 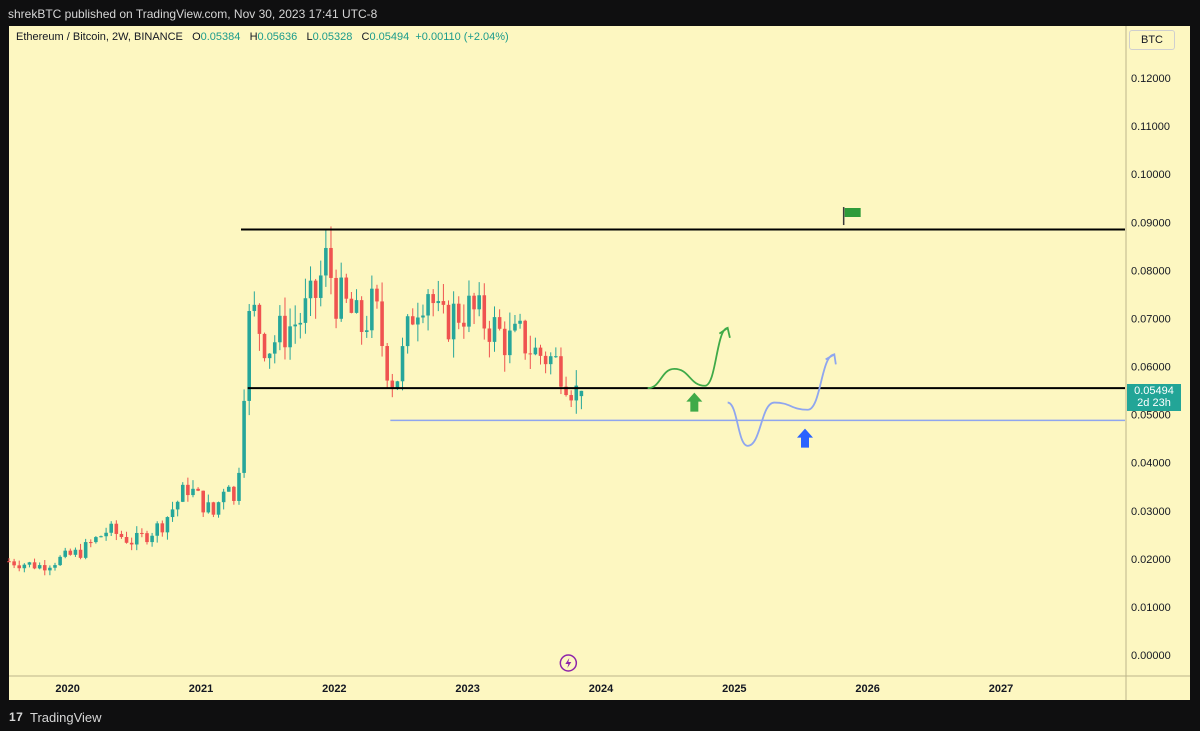 What do you see at coordinates (1151, 560) in the screenshot?
I see `y-tick-label: 0.02000` at bounding box center [1151, 560].